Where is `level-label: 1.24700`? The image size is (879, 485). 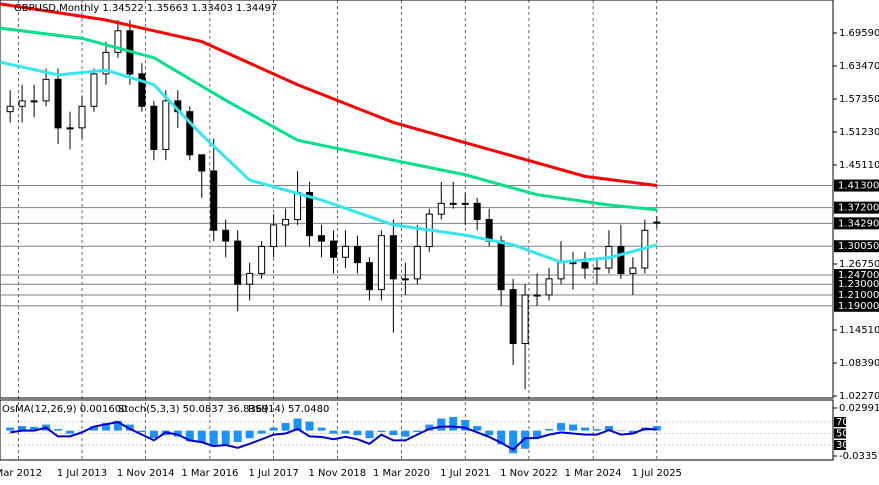
level-label: 1.24700 is located at coordinates (858, 275).